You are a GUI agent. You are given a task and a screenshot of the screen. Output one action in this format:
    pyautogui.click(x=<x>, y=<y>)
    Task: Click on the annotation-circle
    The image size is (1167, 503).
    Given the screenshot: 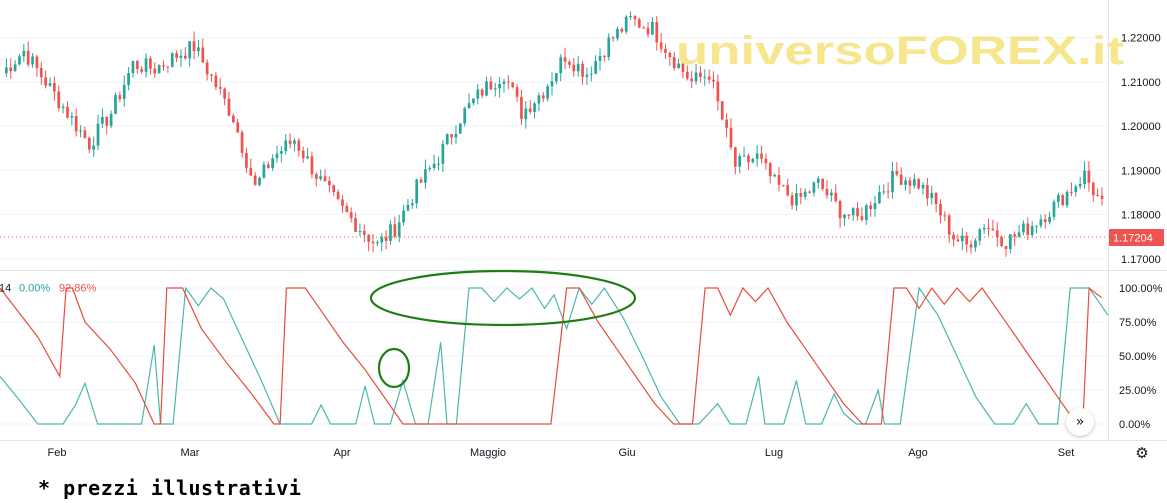 What is the action you would take?
    pyautogui.click(x=394, y=368)
    